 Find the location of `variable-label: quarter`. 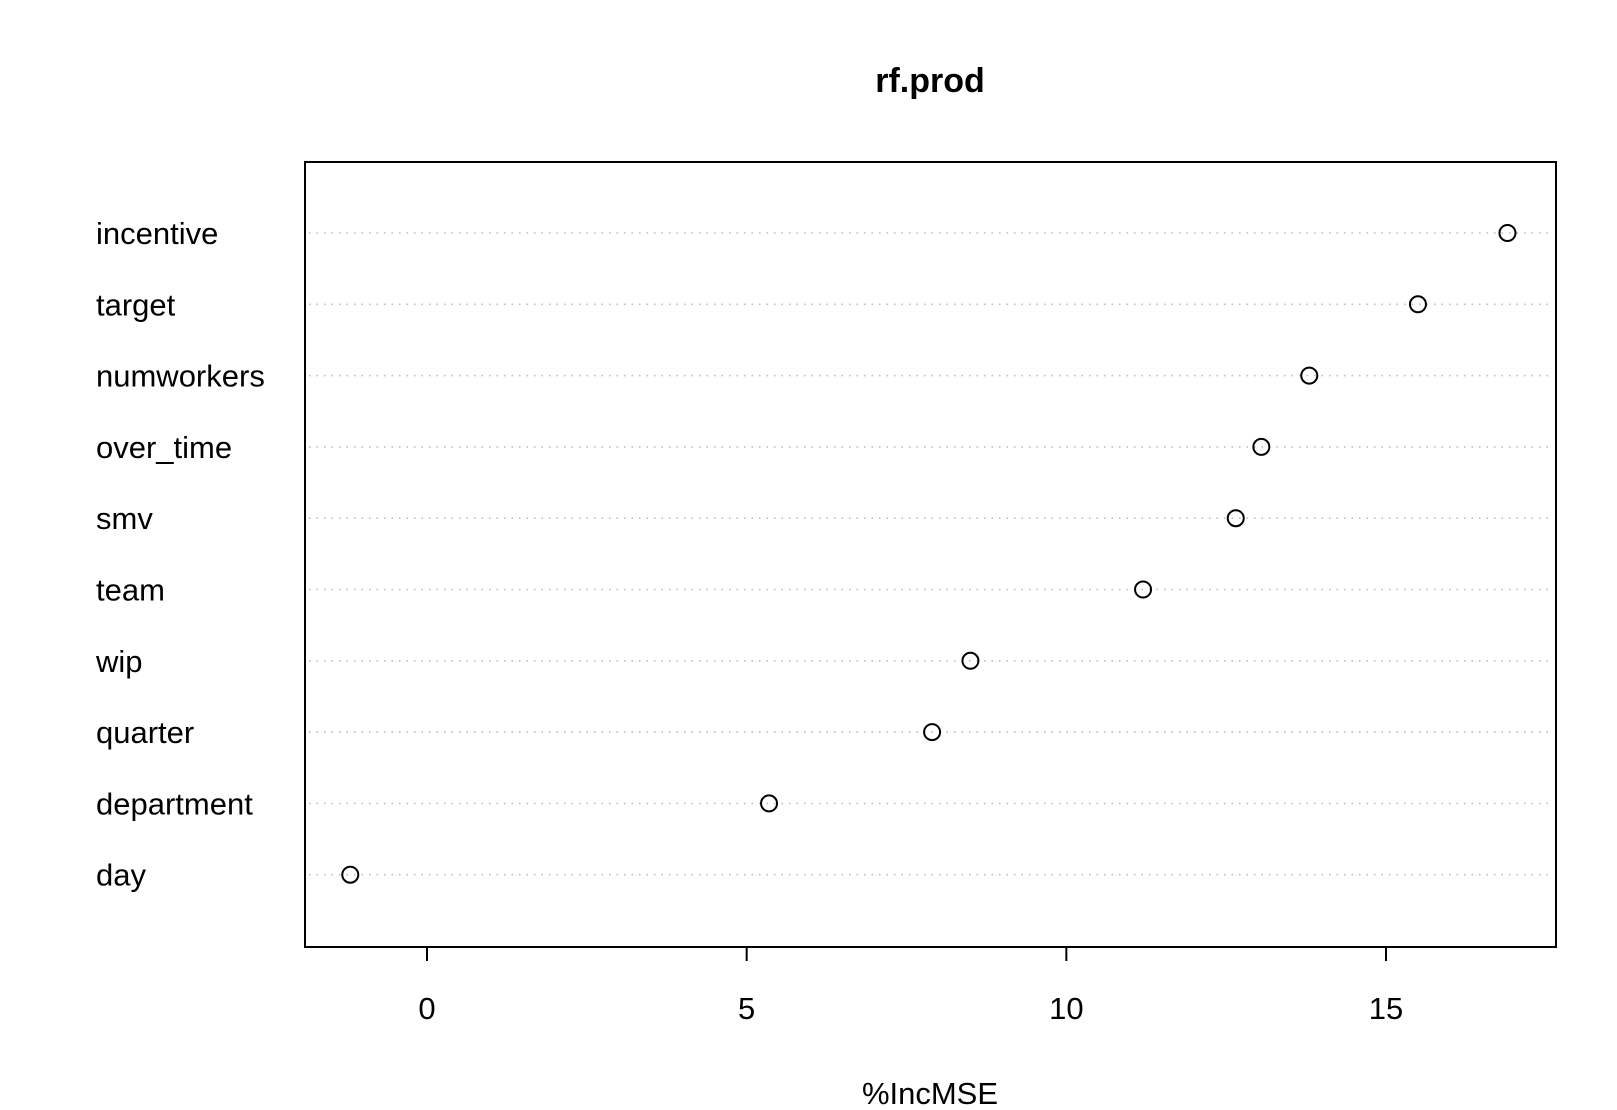

variable-label: quarter is located at coordinates (145, 732).